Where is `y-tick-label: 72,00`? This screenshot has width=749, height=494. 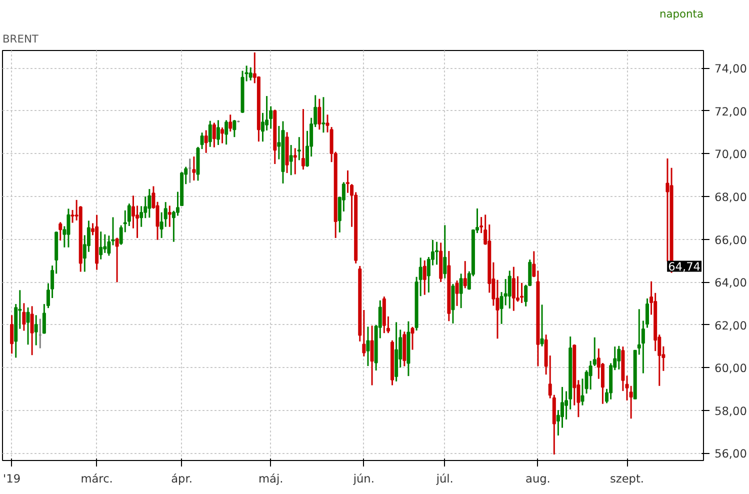 y-tick-label: 72,00 is located at coordinates (730, 111).